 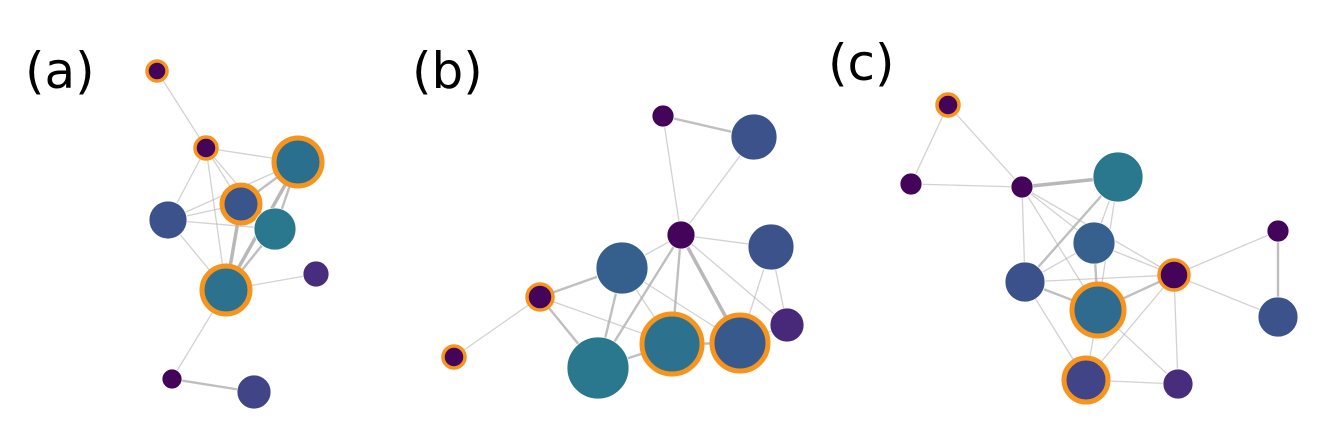 I want to click on node-b10-highlighted, so click(x=672, y=344).